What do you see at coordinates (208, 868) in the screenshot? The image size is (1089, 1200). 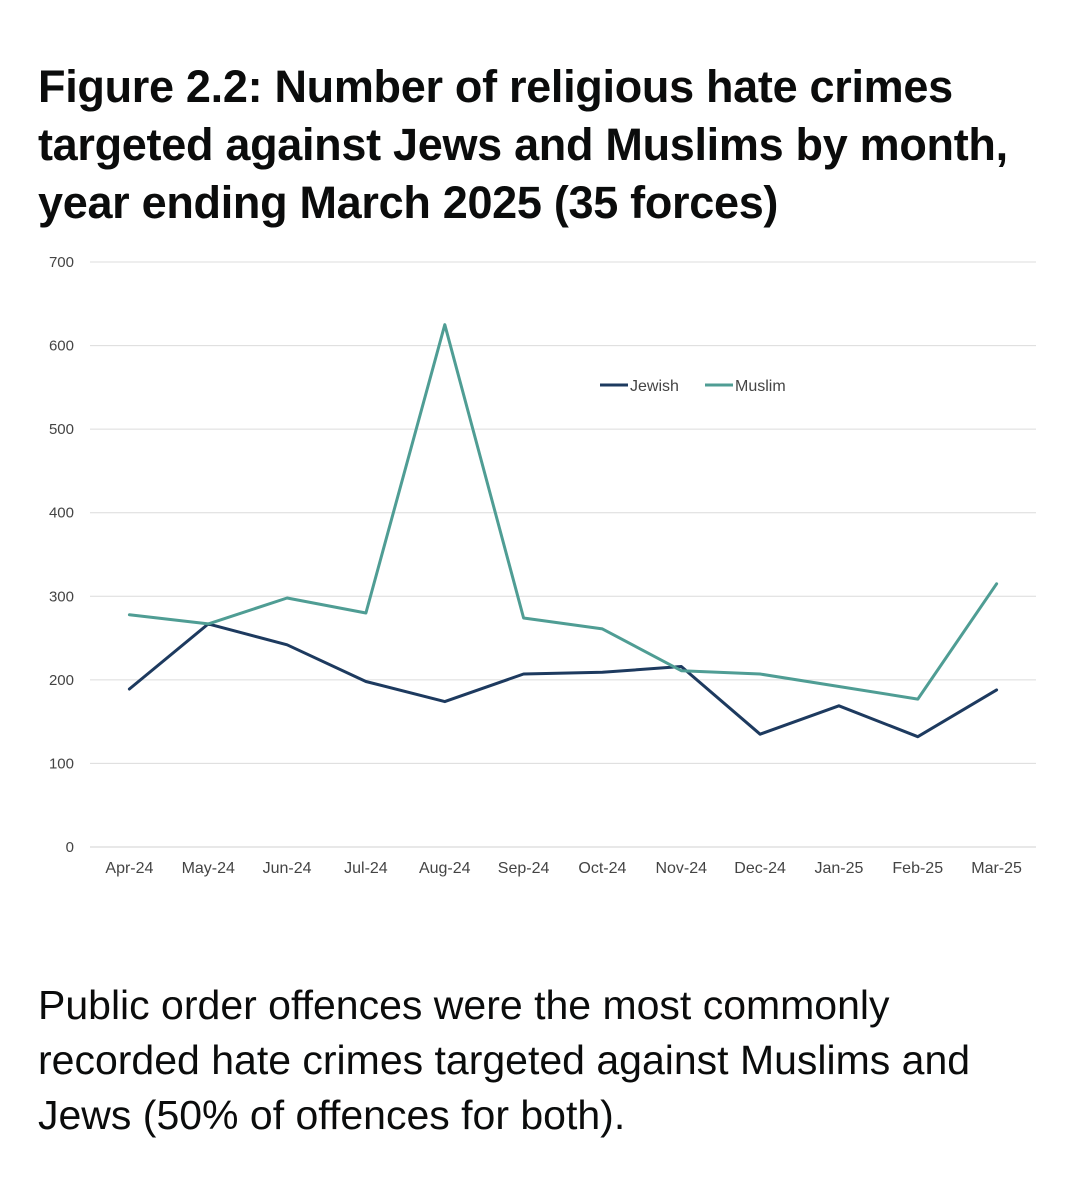 I see `x-tick-label: May-24` at bounding box center [208, 868].